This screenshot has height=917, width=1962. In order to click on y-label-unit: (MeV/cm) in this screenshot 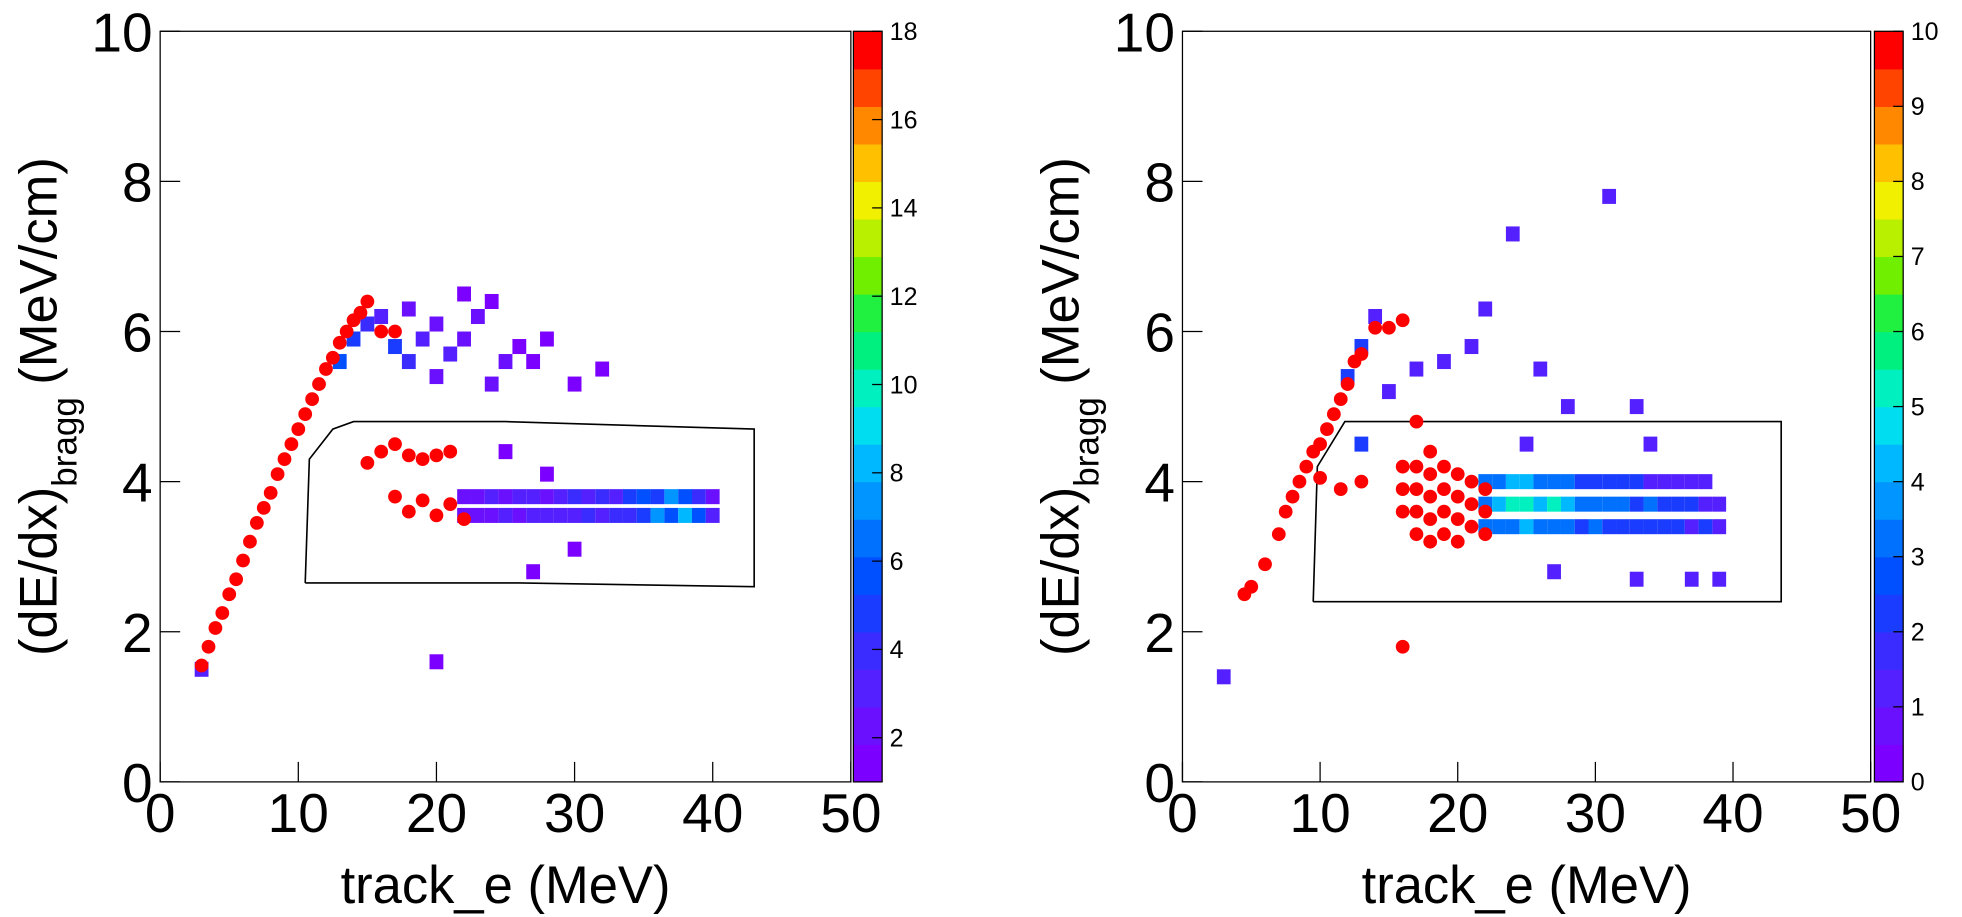, I will do `click(38, 271)`.